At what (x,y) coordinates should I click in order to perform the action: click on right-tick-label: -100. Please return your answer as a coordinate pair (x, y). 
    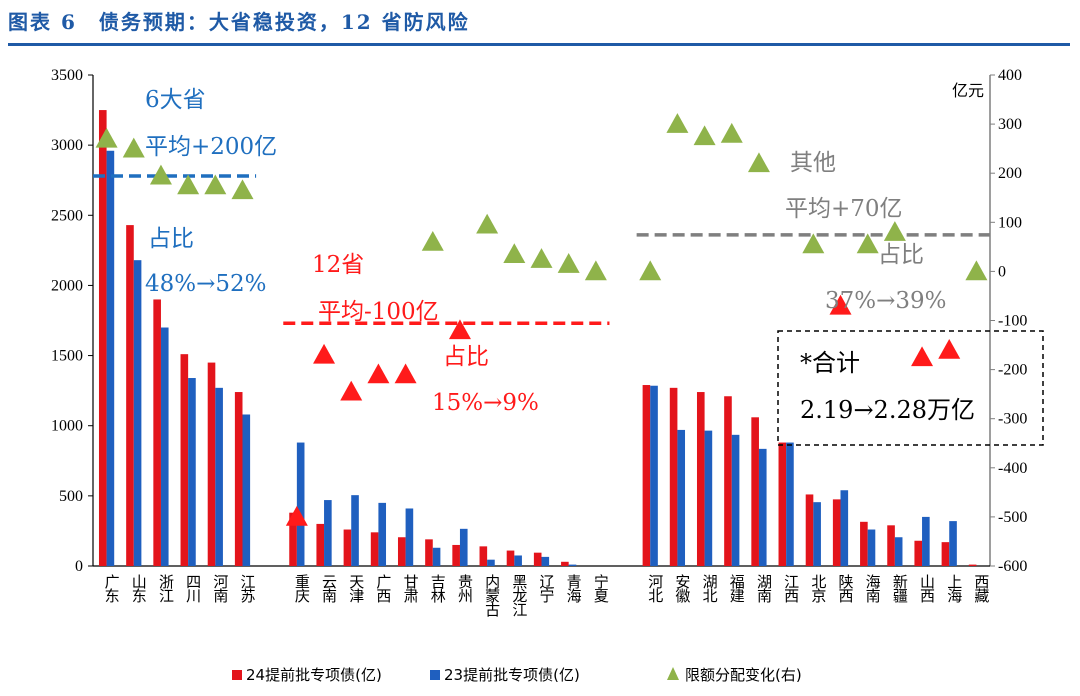
    Looking at the image, I should click on (1012, 321).